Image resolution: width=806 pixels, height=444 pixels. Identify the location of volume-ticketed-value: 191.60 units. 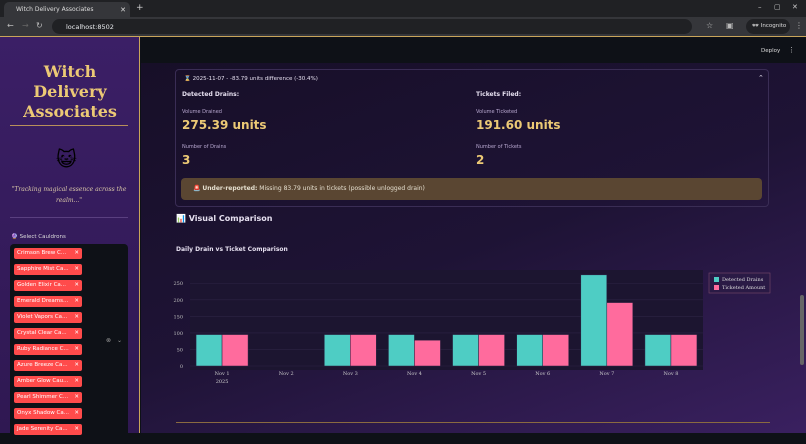
(518, 125).